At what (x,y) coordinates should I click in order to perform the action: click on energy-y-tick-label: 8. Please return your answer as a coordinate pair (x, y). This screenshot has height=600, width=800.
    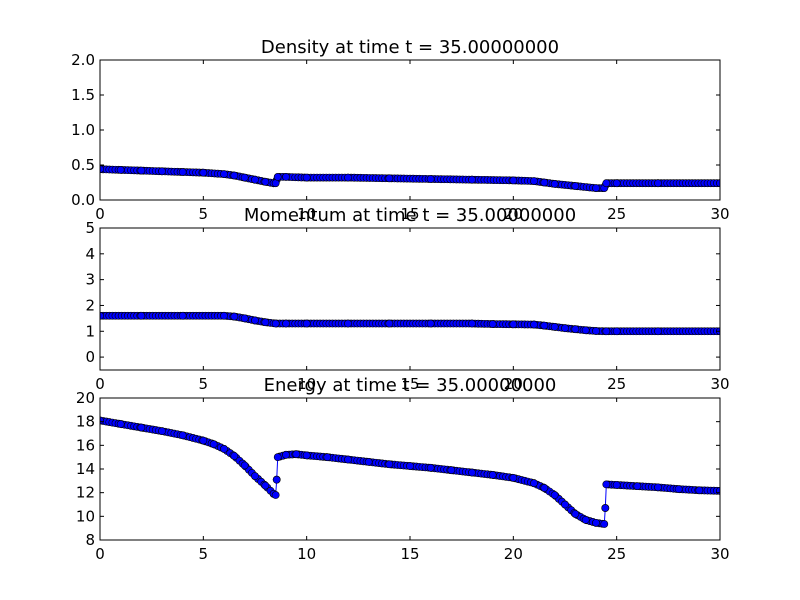
    Looking at the image, I should click on (90, 540).